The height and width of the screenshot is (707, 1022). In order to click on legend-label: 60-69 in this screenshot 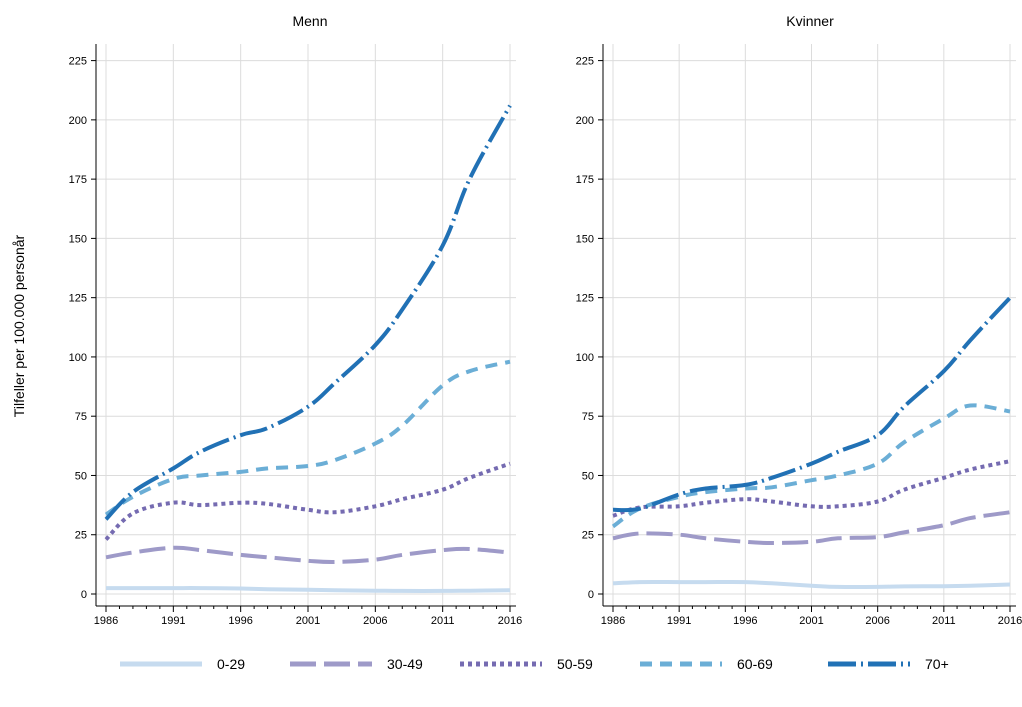, I will do `click(755, 664)`.